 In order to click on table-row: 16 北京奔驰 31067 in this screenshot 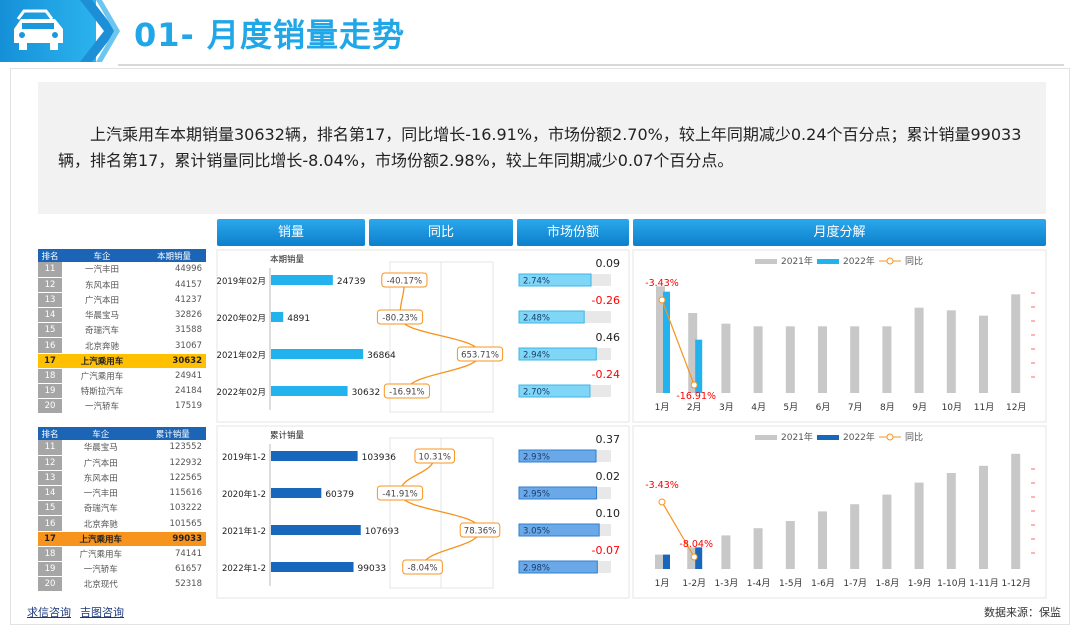, I will do `click(122, 345)`.